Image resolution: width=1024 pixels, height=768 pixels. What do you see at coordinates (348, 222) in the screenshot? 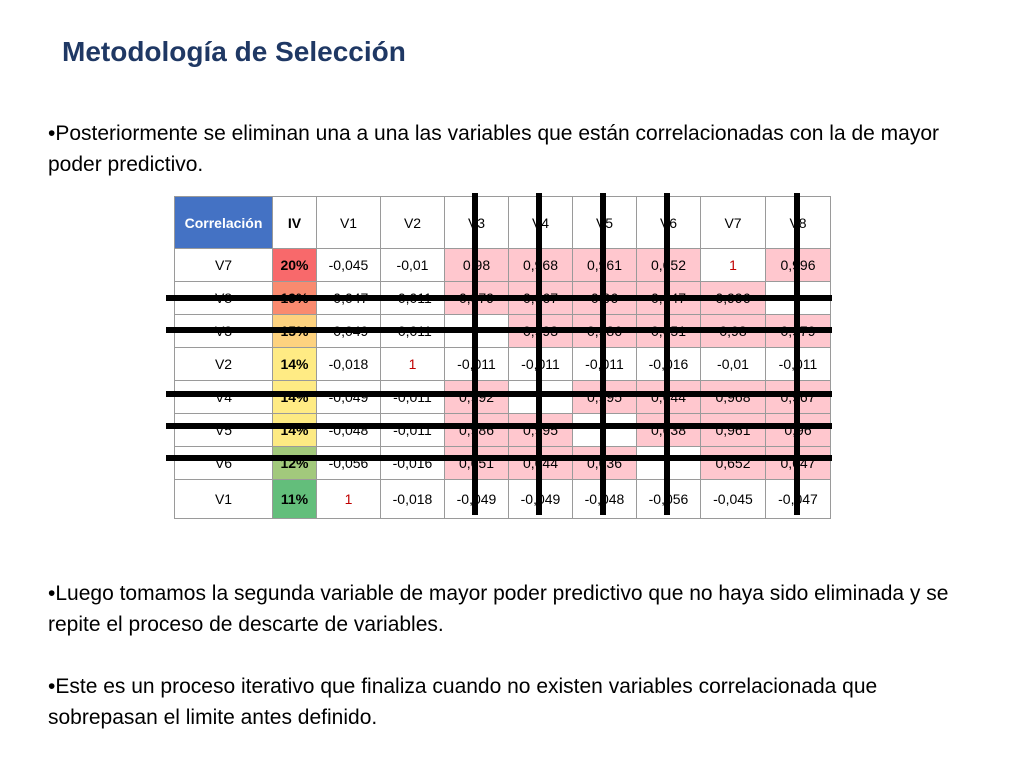
I see `column-header: V1` at bounding box center [348, 222].